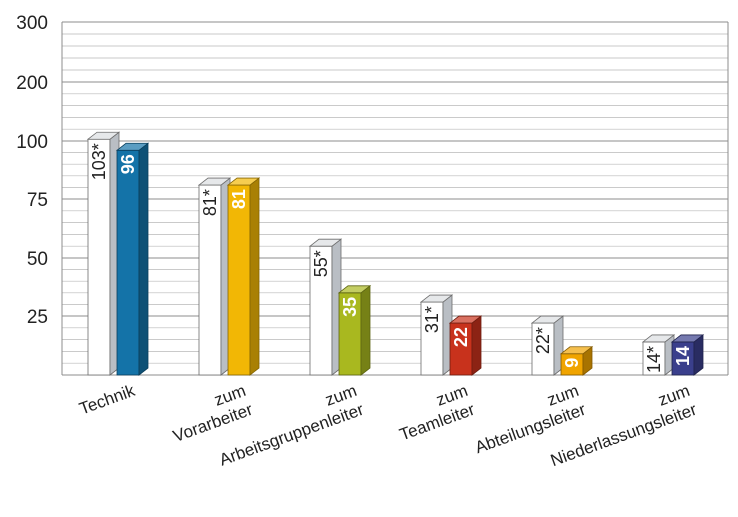 The width and height of the screenshot is (738, 517). I want to click on bar-value-label: 96, so click(128, 164).